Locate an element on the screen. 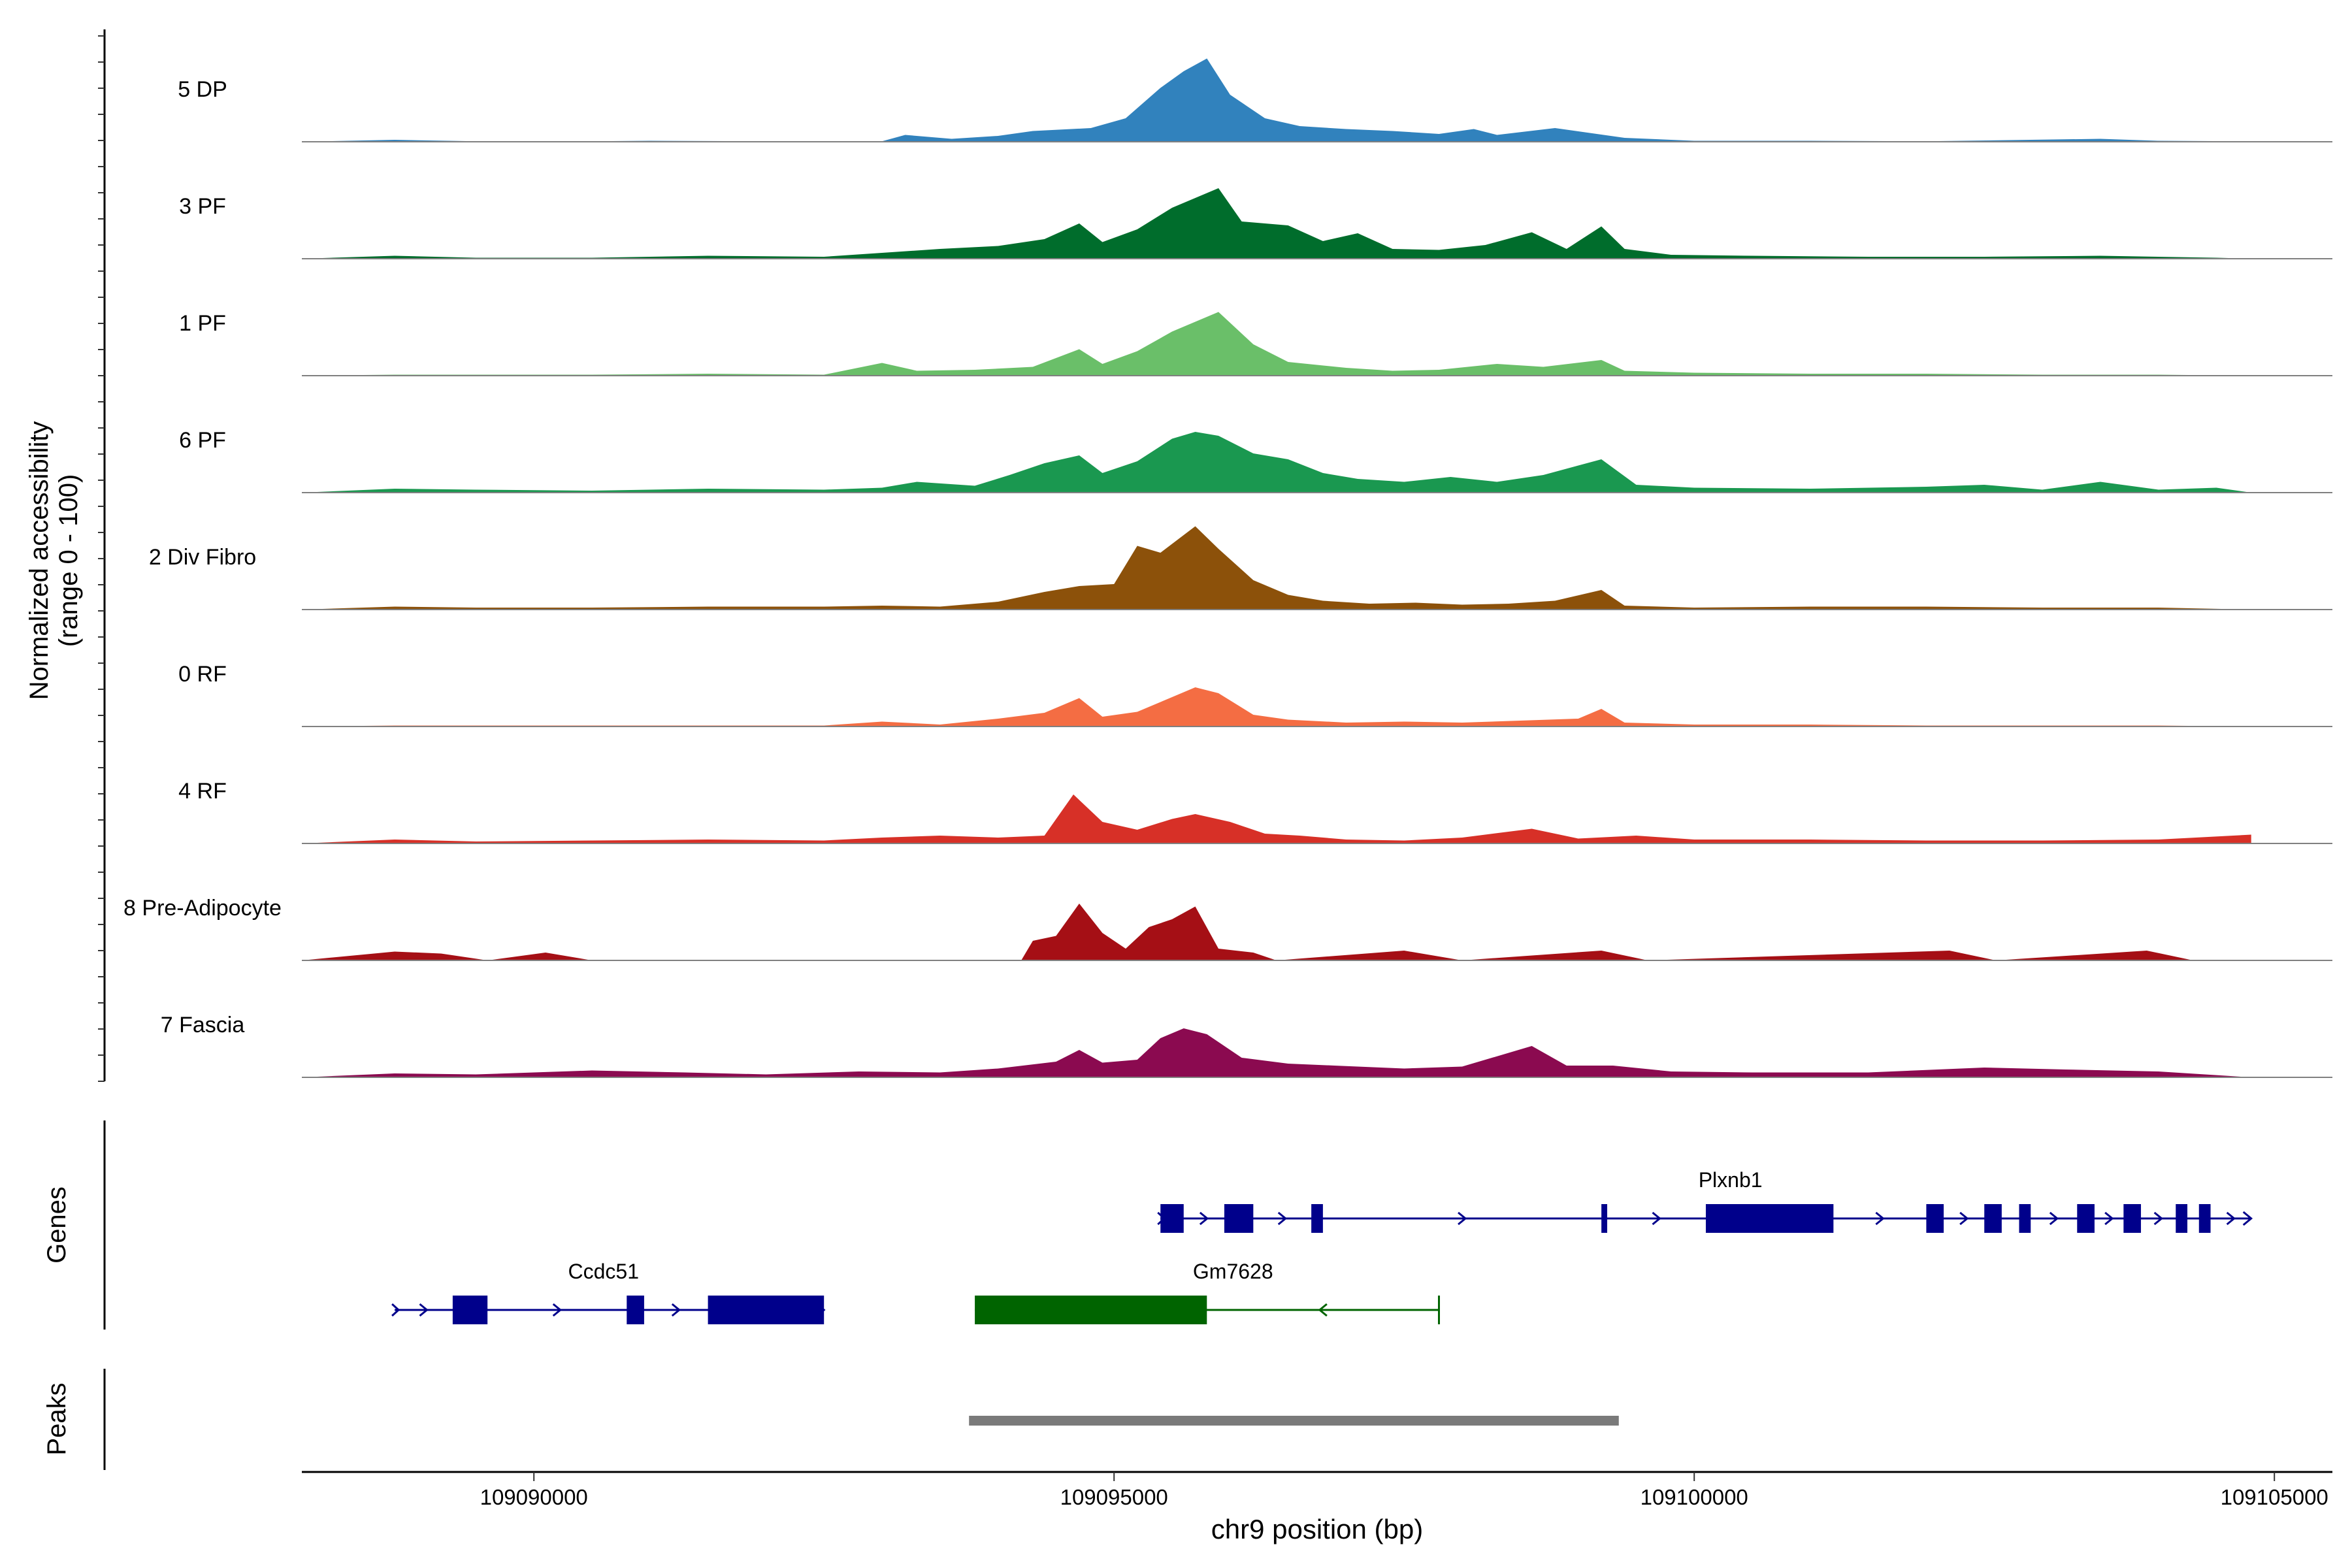 This screenshot has height=1568, width=2352. track-6-pf: 6 PF is located at coordinates (1255, 460).